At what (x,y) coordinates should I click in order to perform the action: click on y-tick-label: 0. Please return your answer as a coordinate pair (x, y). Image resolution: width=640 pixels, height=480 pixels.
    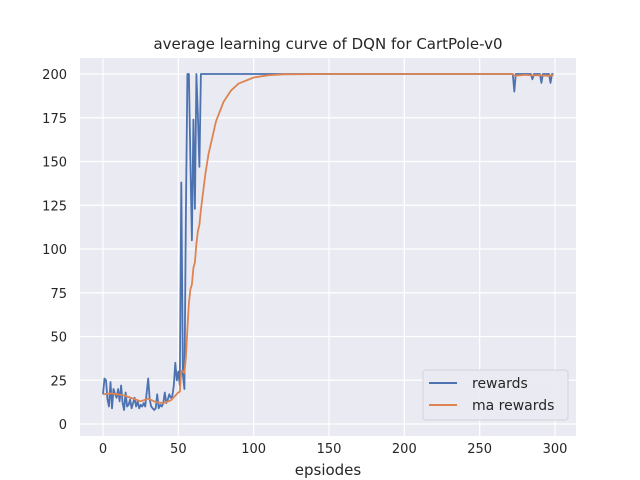
    Looking at the image, I should click on (63, 425).